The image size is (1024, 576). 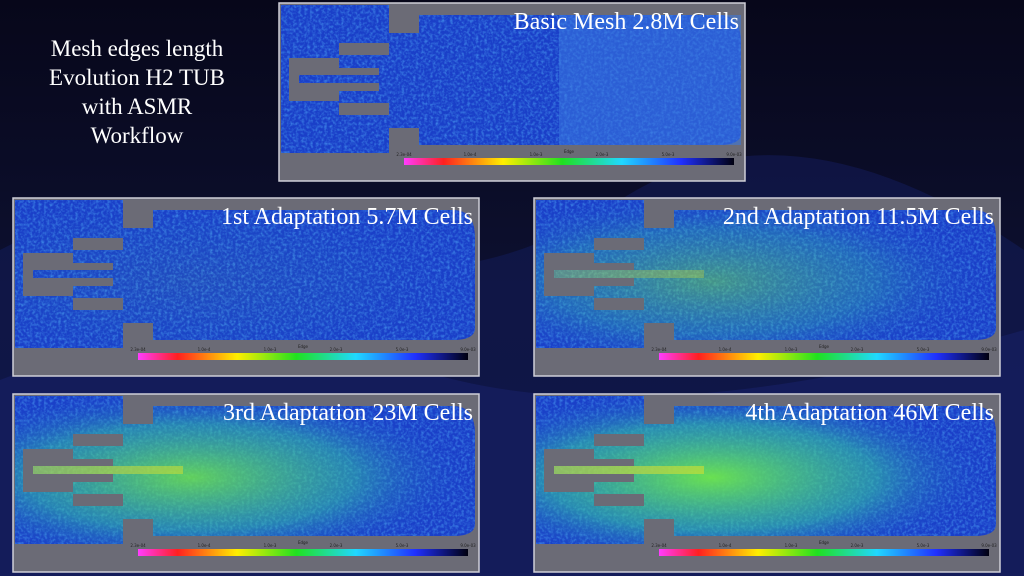 I want to click on panel-title: 1st Adaptation 5.7M Cells, so click(x=347, y=217).